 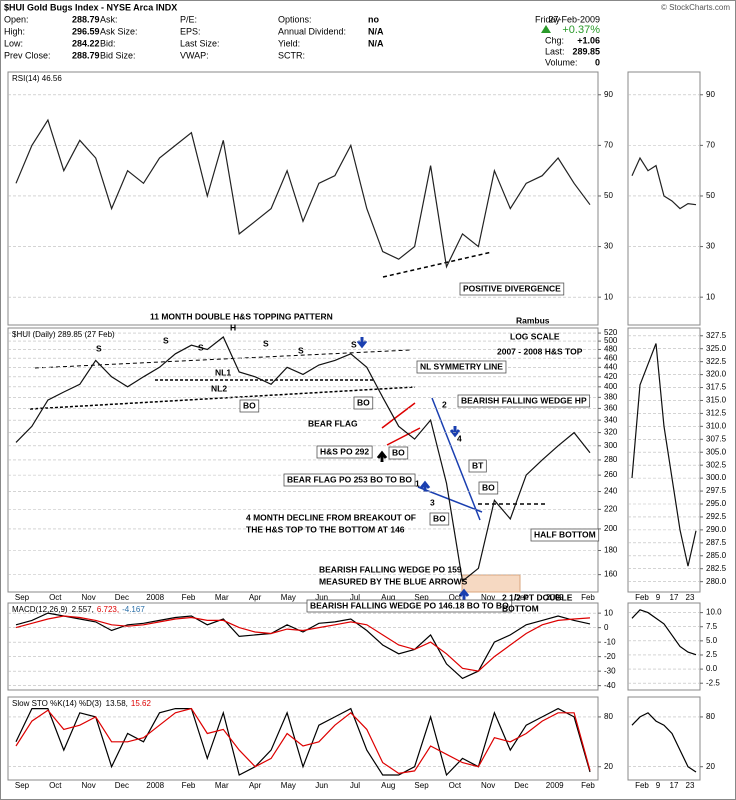 I want to click on x-tick-label: 23, so click(x=690, y=785).